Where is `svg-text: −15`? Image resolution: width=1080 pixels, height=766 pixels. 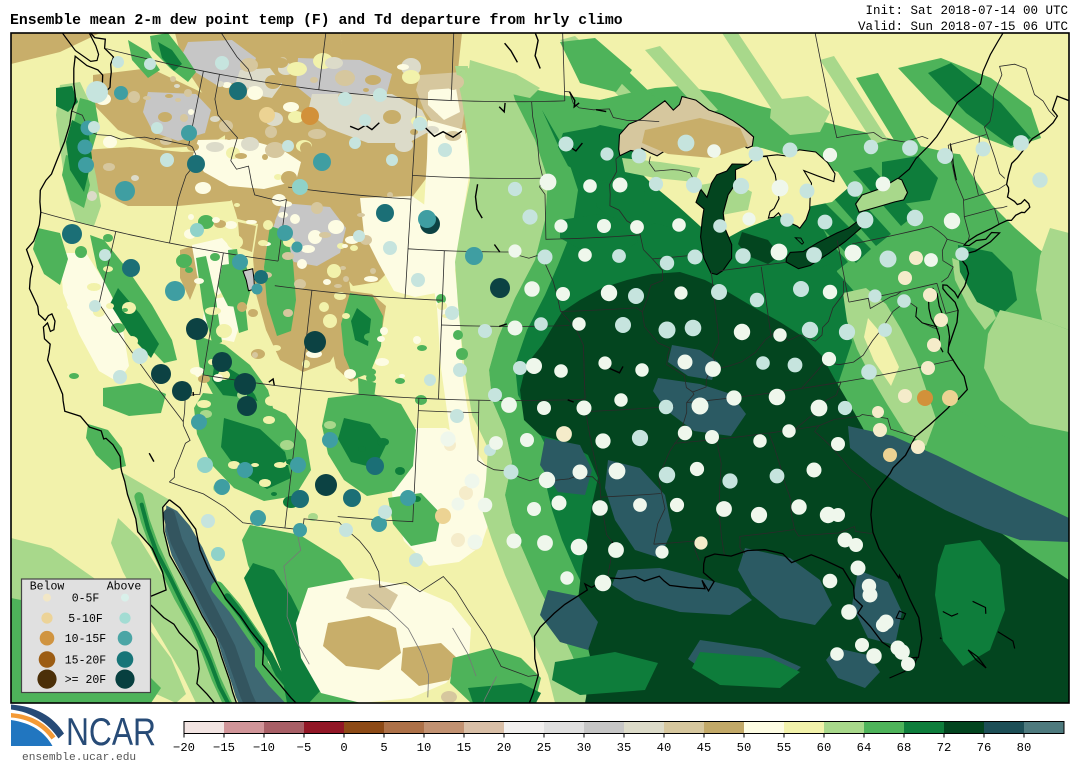
svg-text: −15 is located at coordinates (224, 748).